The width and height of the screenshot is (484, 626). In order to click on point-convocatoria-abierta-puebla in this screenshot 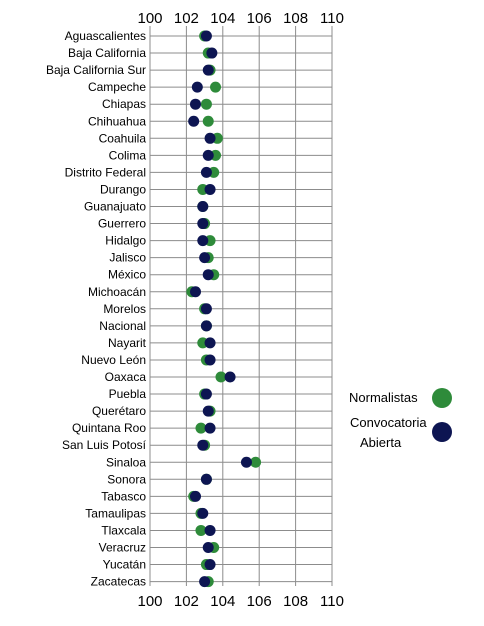, I will do `click(206, 394)`.